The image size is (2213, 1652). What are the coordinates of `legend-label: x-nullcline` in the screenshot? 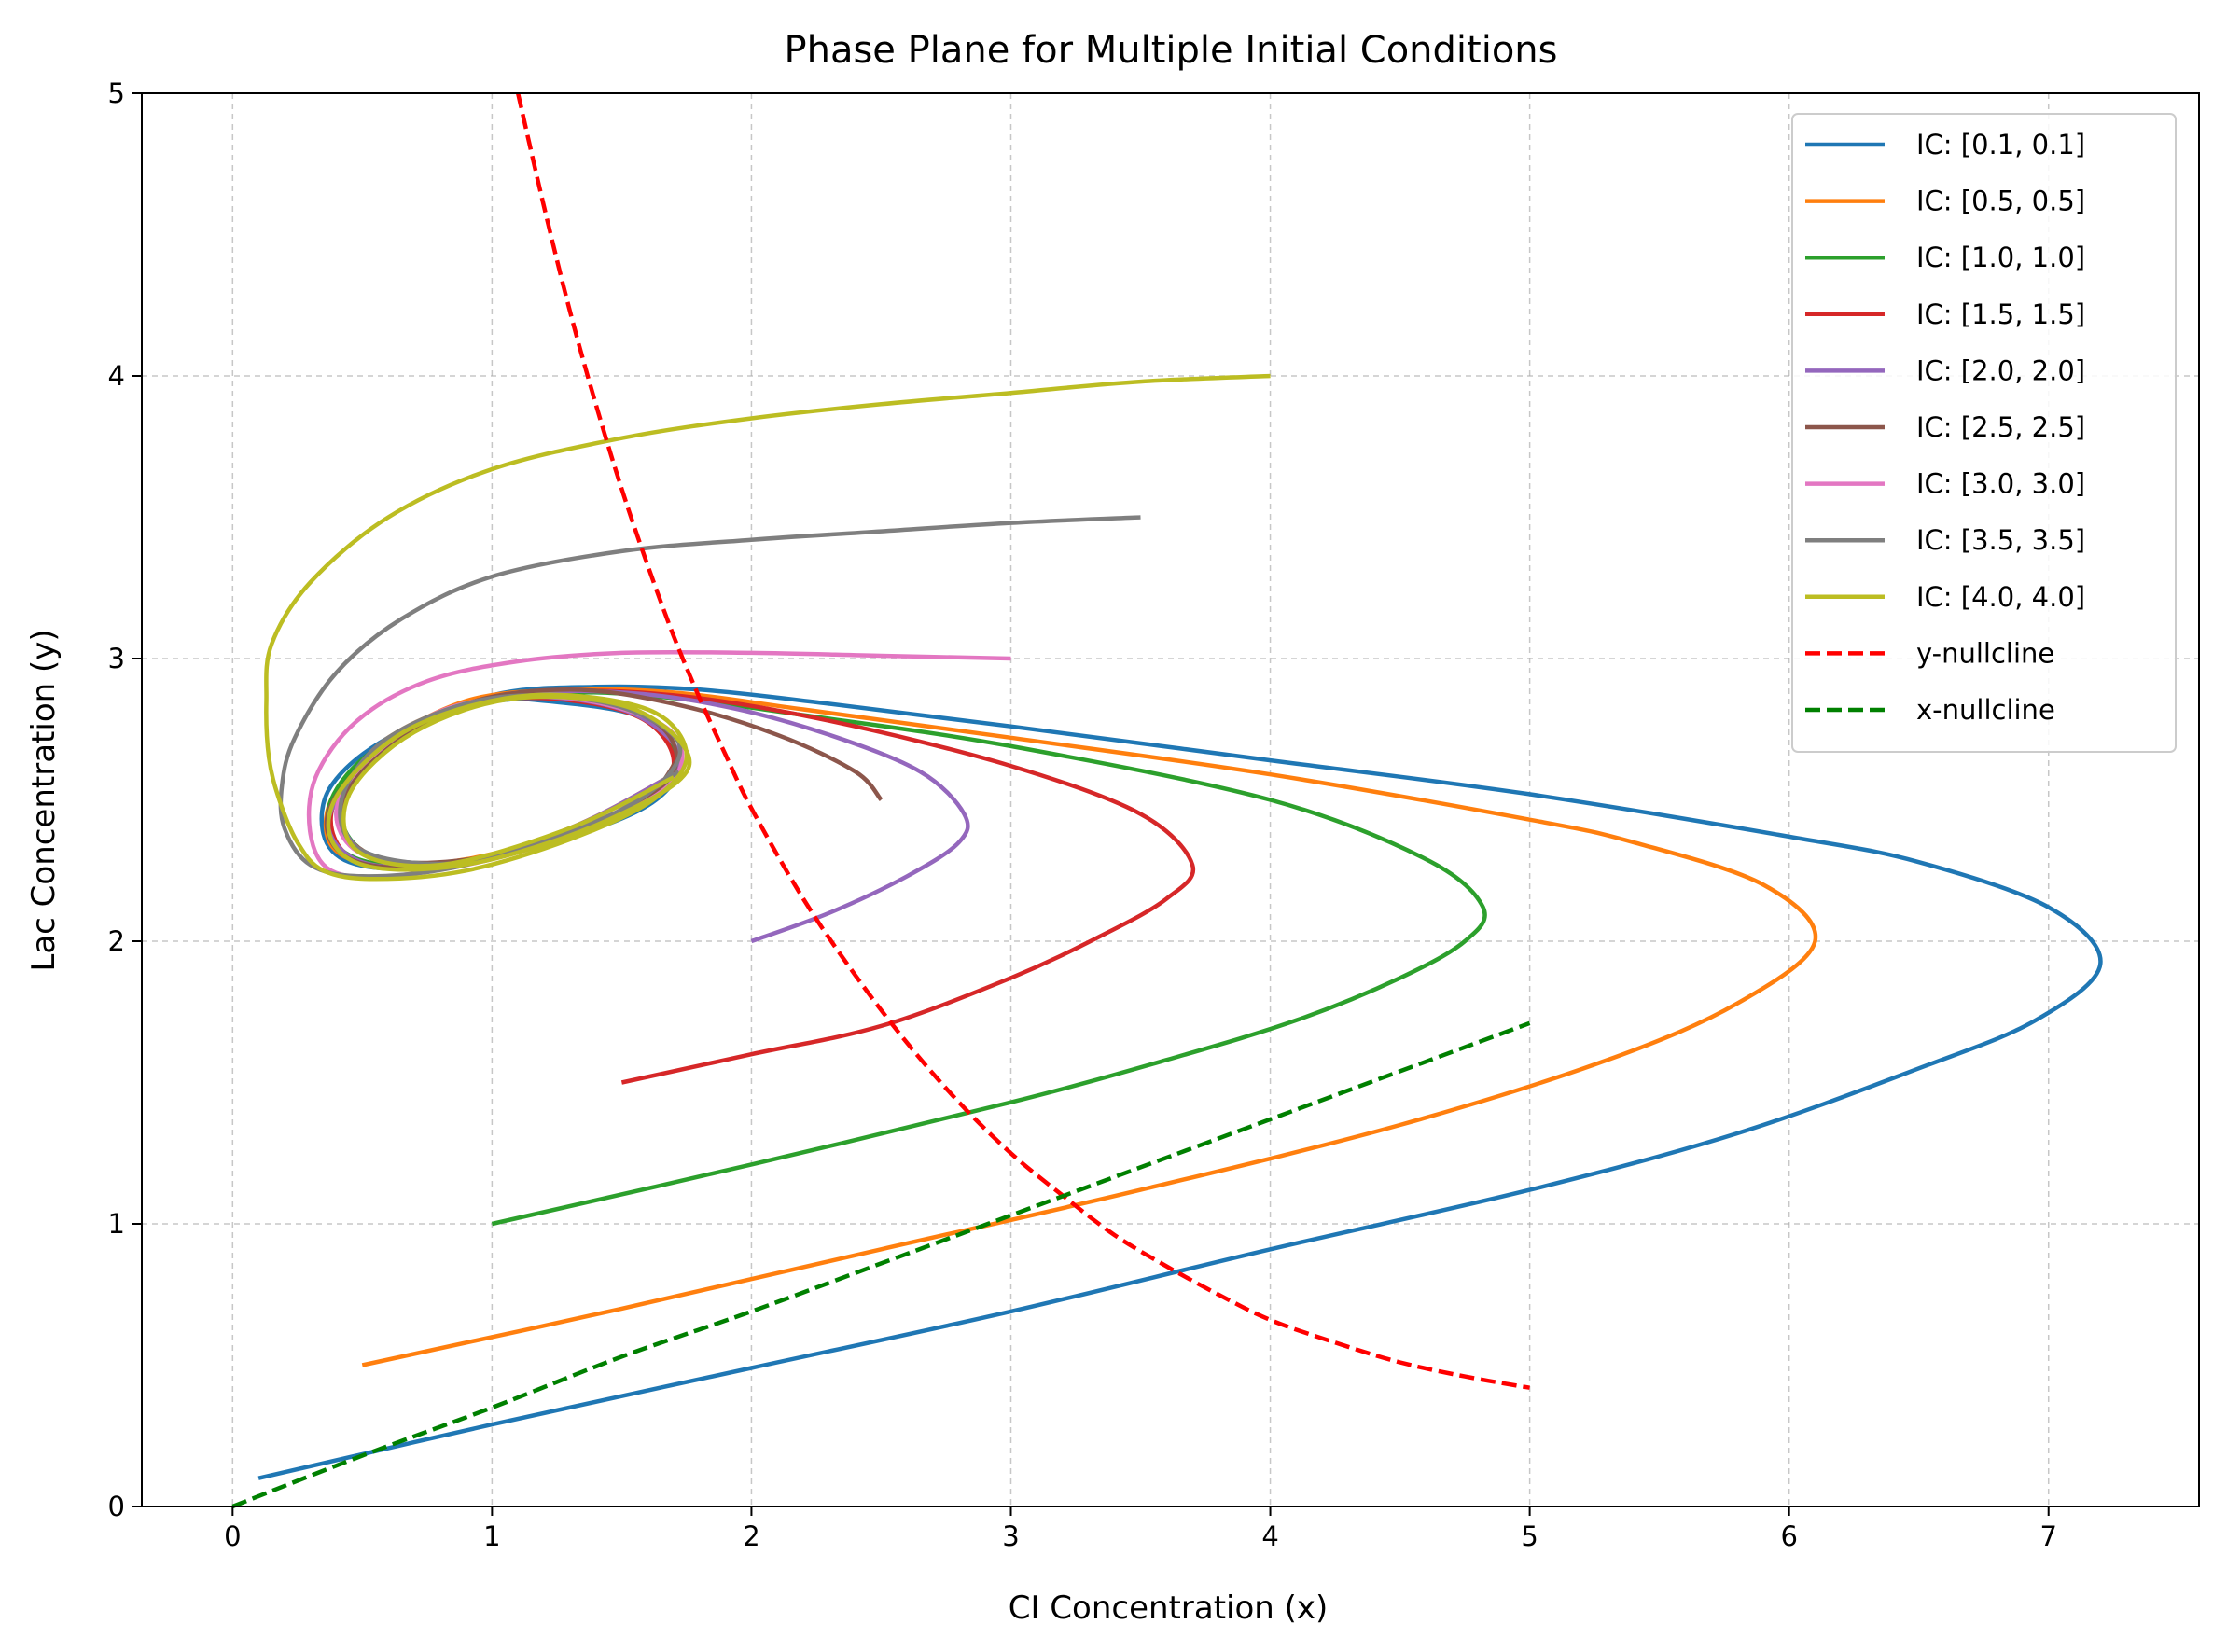 It's located at (1985, 710).